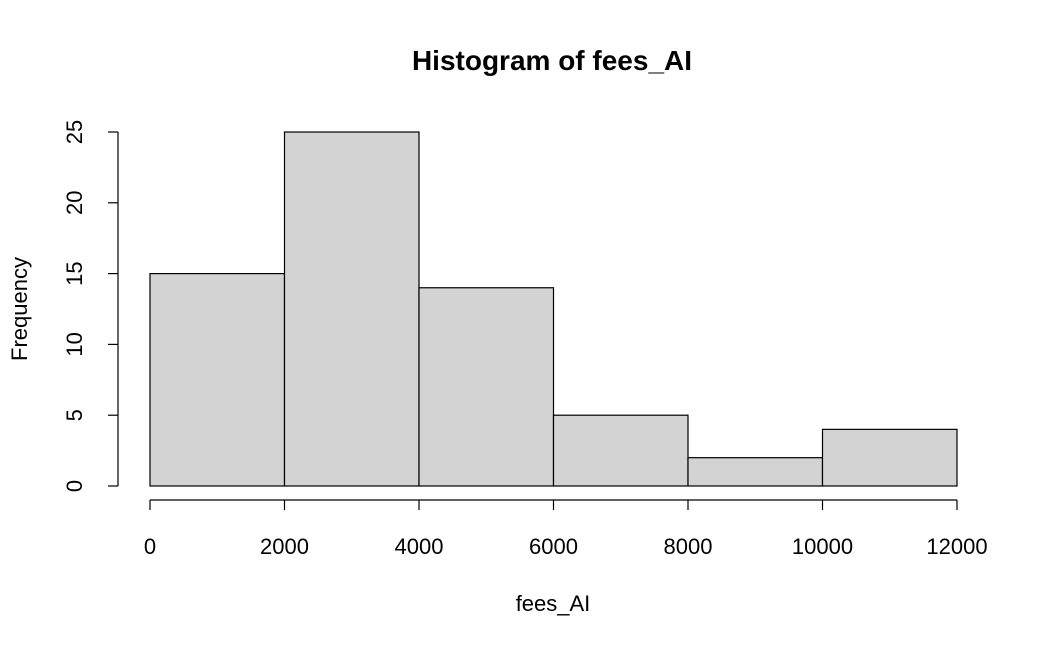  Describe the element at coordinates (956, 546) in the screenshot. I see `x-tick-label: 12000` at that location.